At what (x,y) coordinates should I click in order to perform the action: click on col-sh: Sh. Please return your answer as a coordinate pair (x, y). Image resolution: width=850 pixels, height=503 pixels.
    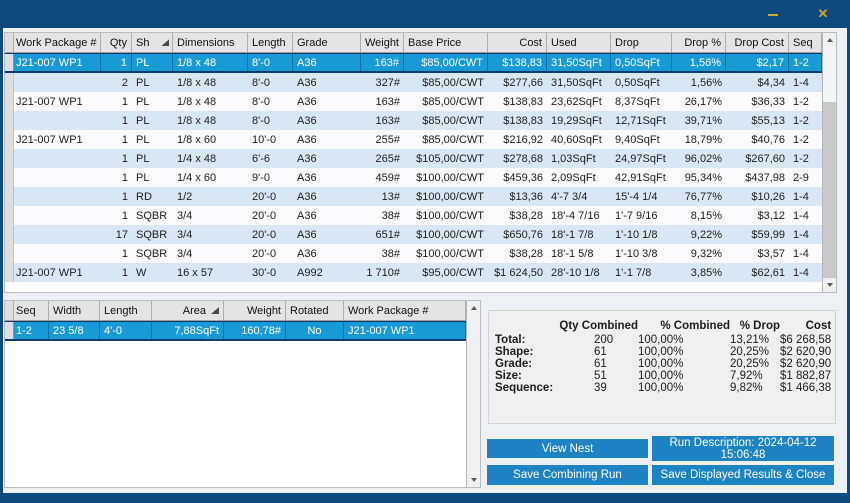
    Looking at the image, I should click on (152, 42).